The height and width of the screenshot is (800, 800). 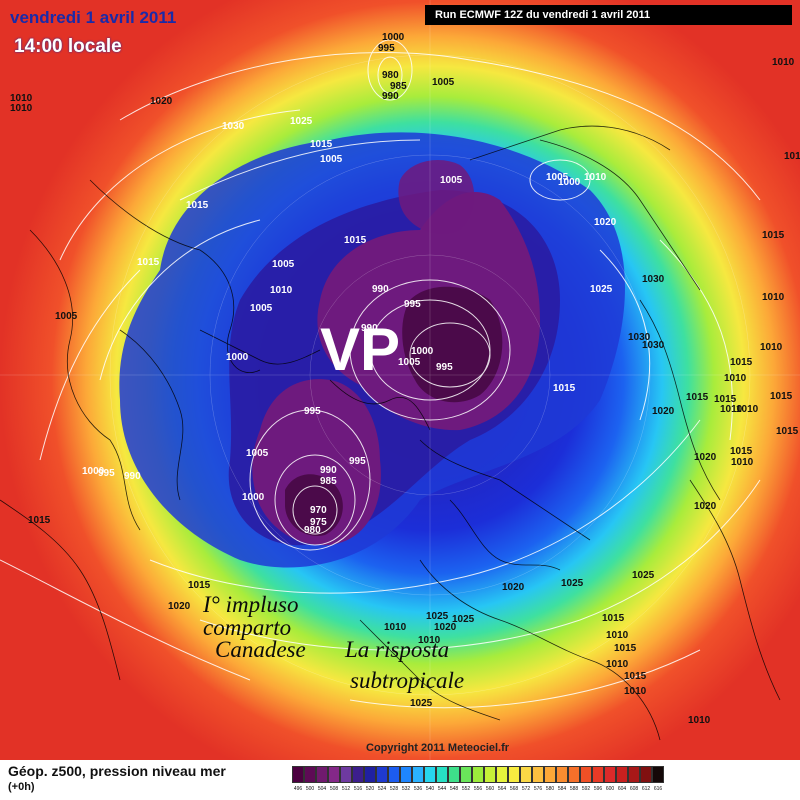 I want to click on legend-cell: 548, so click(x=454, y=781).